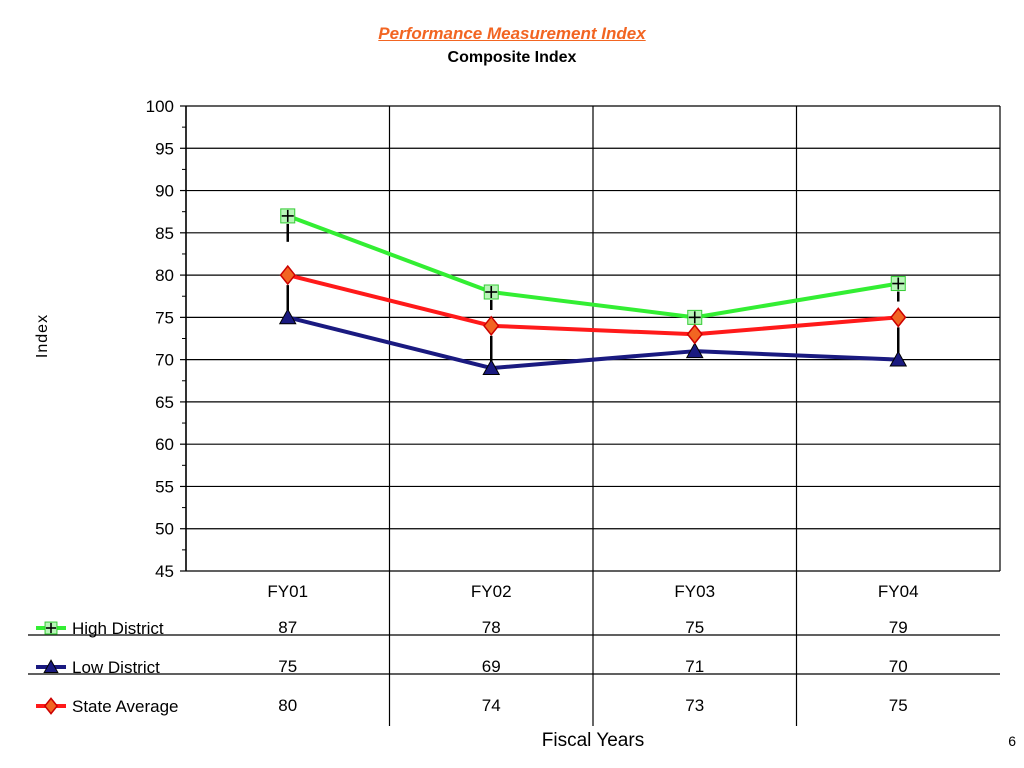 This screenshot has width=1024, height=768. I want to click on y-tick-label: 75, so click(164, 317).